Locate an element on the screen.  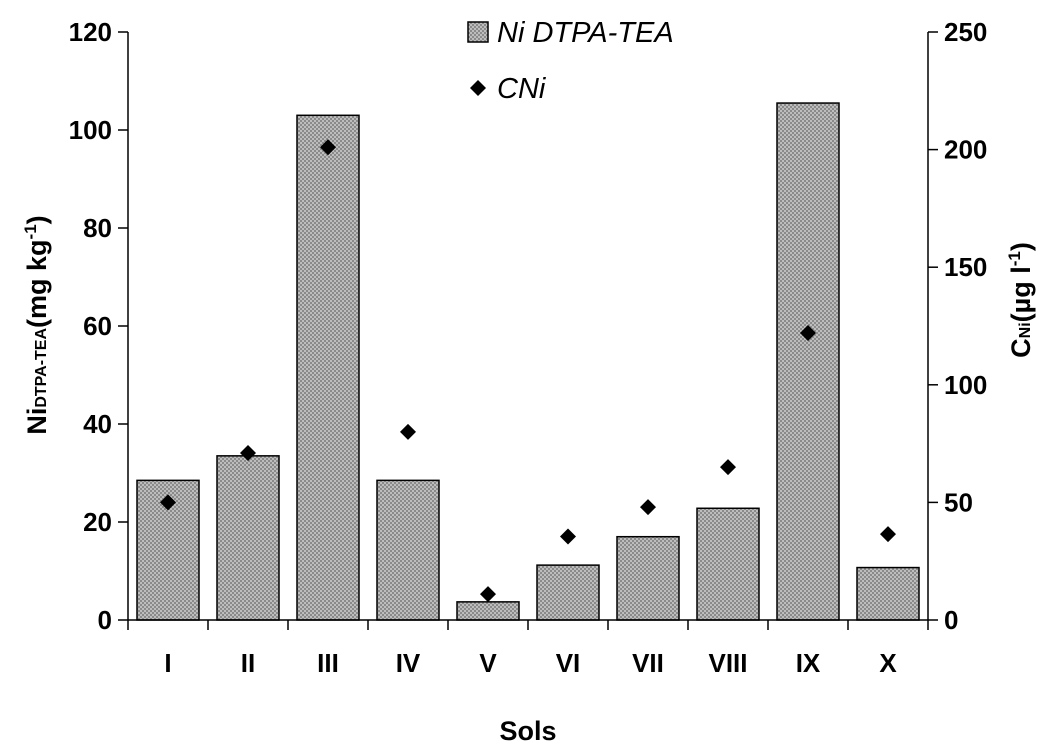
bar-V is located at coordinates (488, 611).